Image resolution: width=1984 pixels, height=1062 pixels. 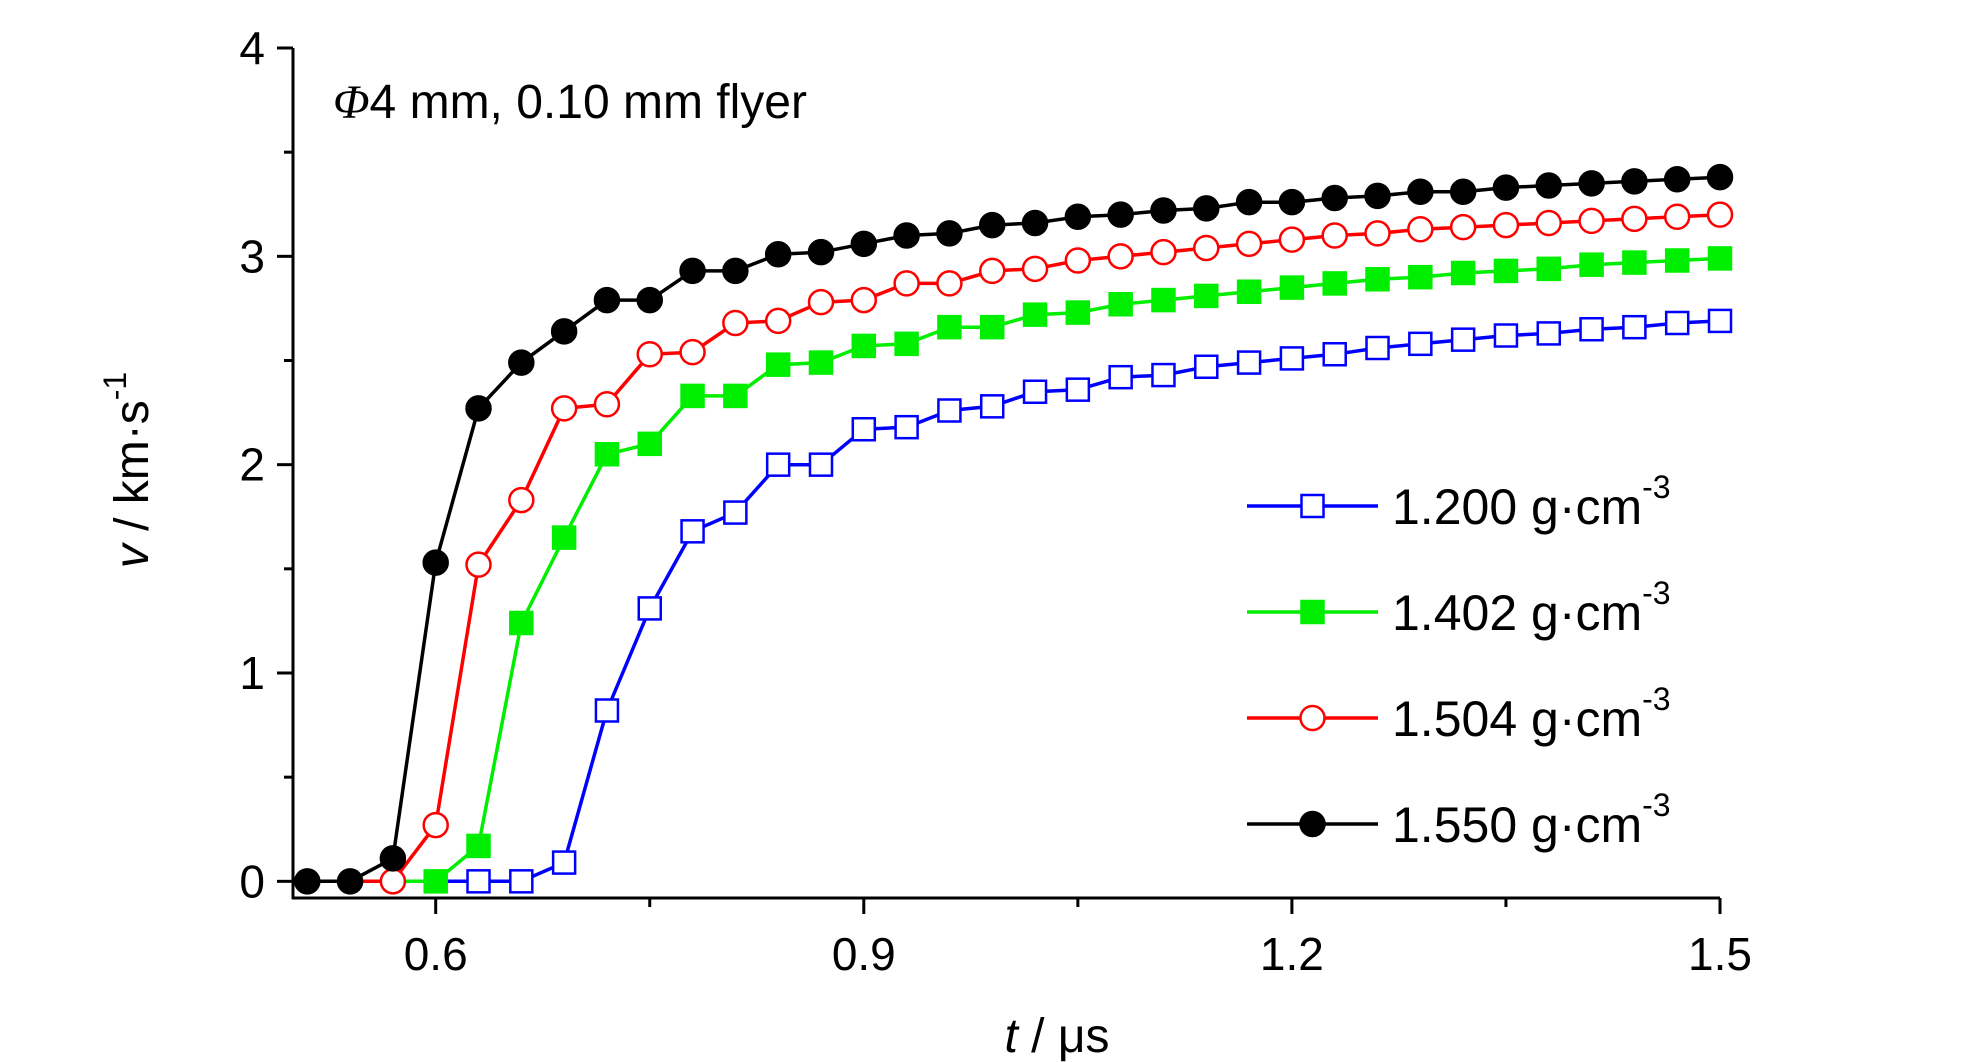 What do you see at coordinates (132, 554) in the screenshot?
I see `y-axis-var: v` at bounding box center [132, 554].